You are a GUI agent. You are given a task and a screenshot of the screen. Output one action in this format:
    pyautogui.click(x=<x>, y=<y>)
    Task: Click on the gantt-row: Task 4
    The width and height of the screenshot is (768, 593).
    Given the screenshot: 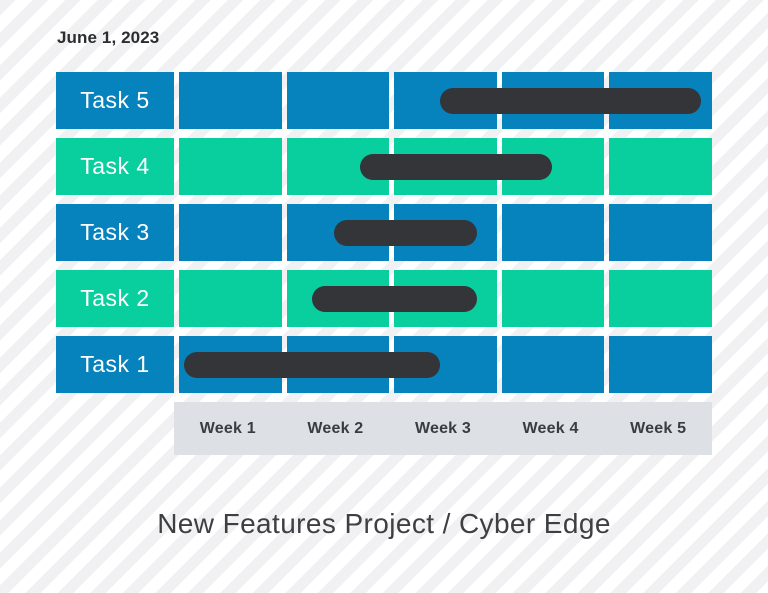 What is the action you would take?
    pyautogui.click(x=384, y=166)
    